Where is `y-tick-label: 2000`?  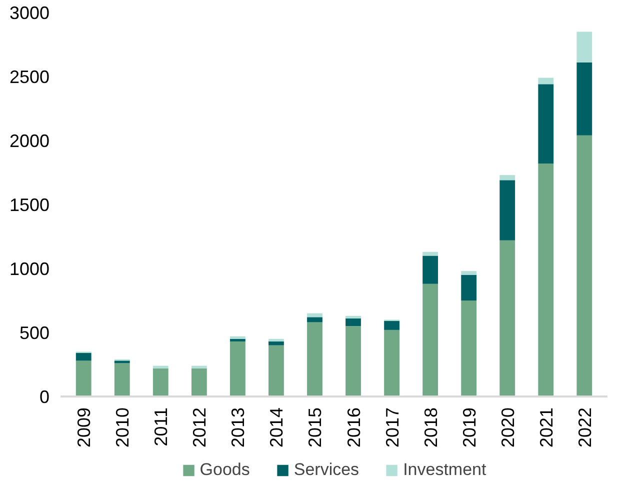 y-tick-label: 2000 is located at coordinates (29, 141).